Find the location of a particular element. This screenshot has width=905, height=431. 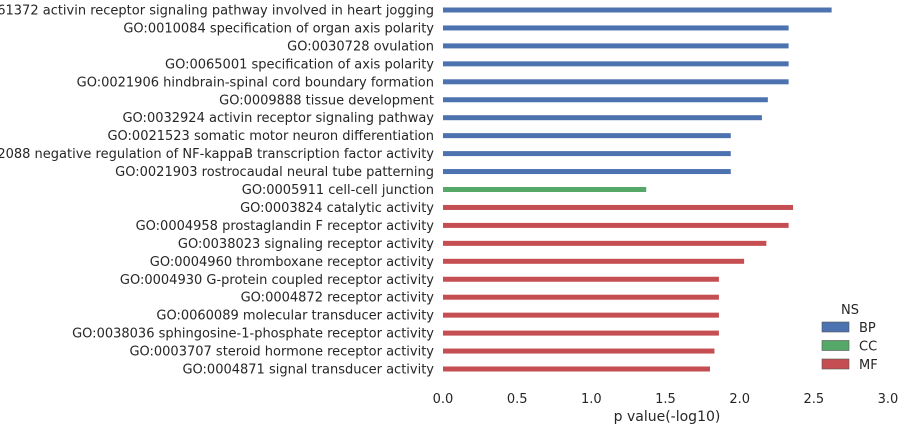

x-axis-label: p value(-log10) is located at coordinates (667, 417).